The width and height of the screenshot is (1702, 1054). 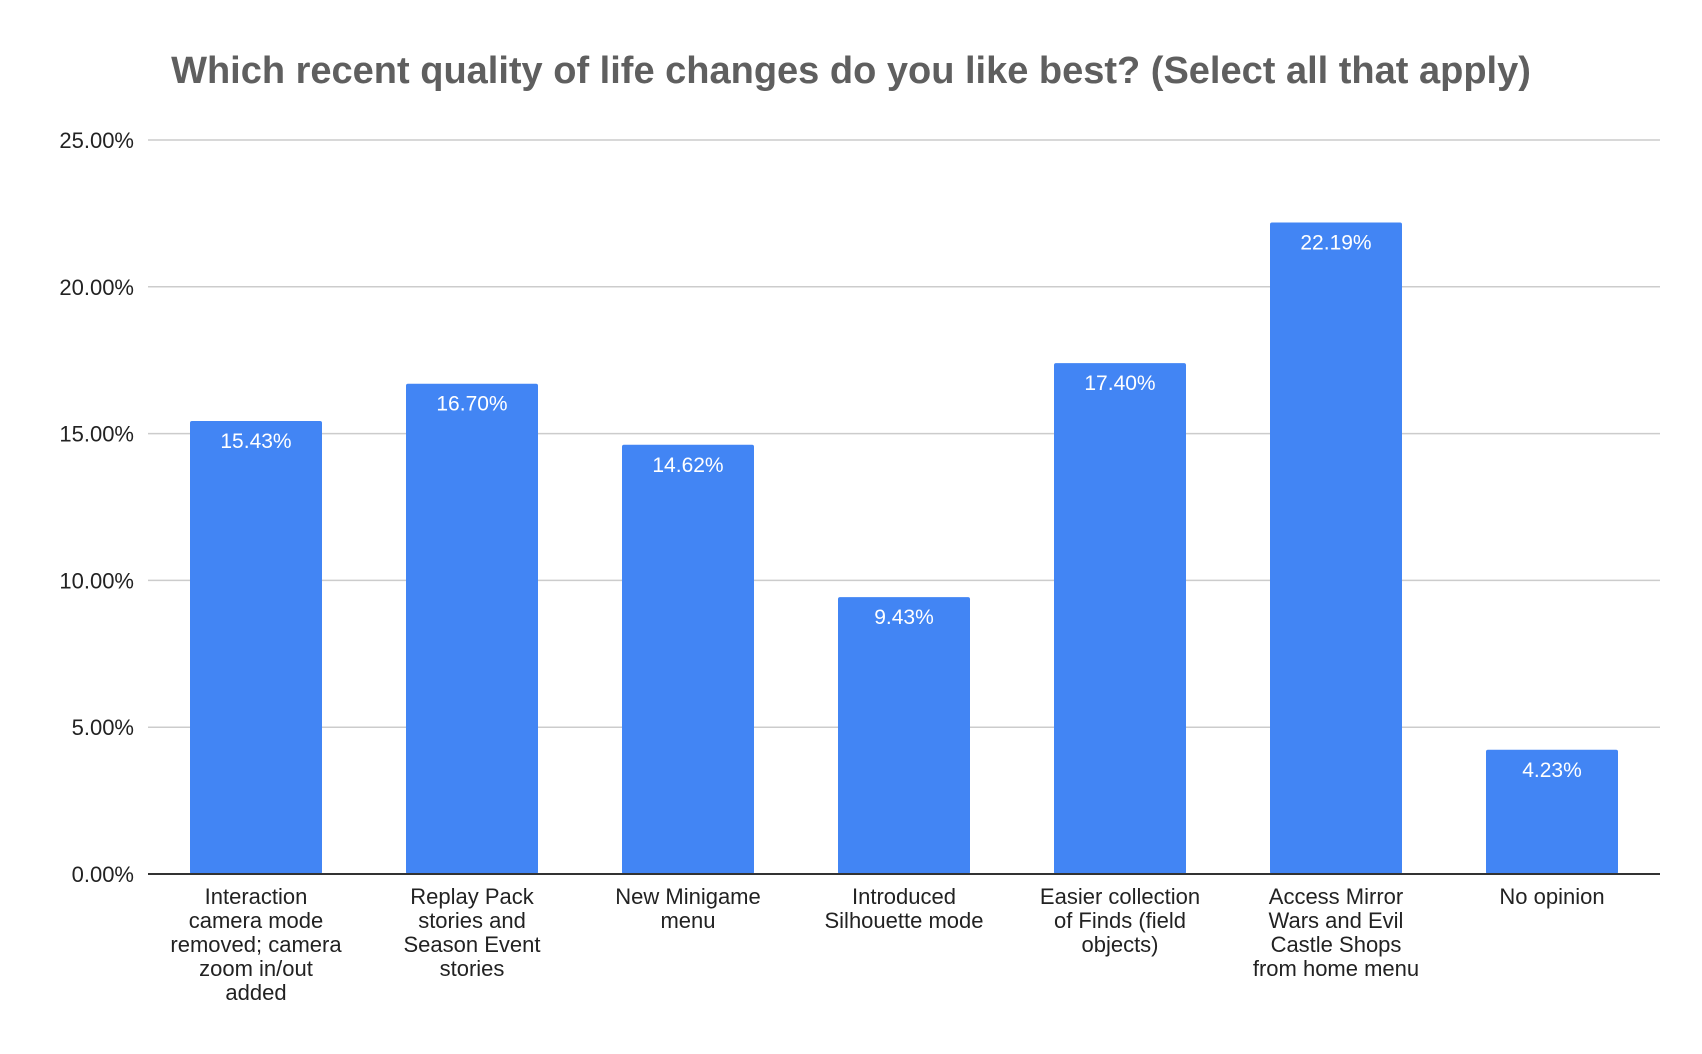 What do you see at coordinates (1119, 383) in the screenshot?
I see `data-label: 17.40%` at bounding box center [1119, 383].